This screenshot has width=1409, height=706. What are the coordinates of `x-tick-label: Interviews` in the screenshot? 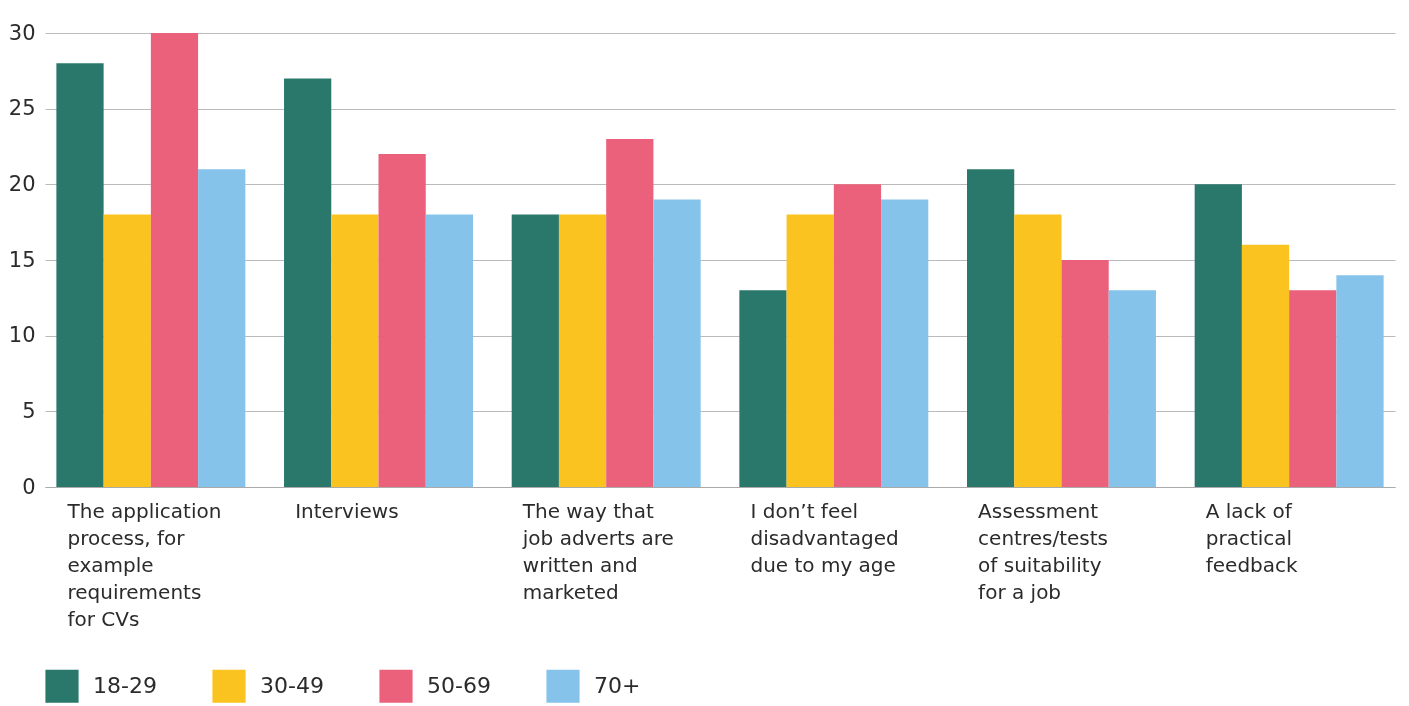 It's located at (347, 510).